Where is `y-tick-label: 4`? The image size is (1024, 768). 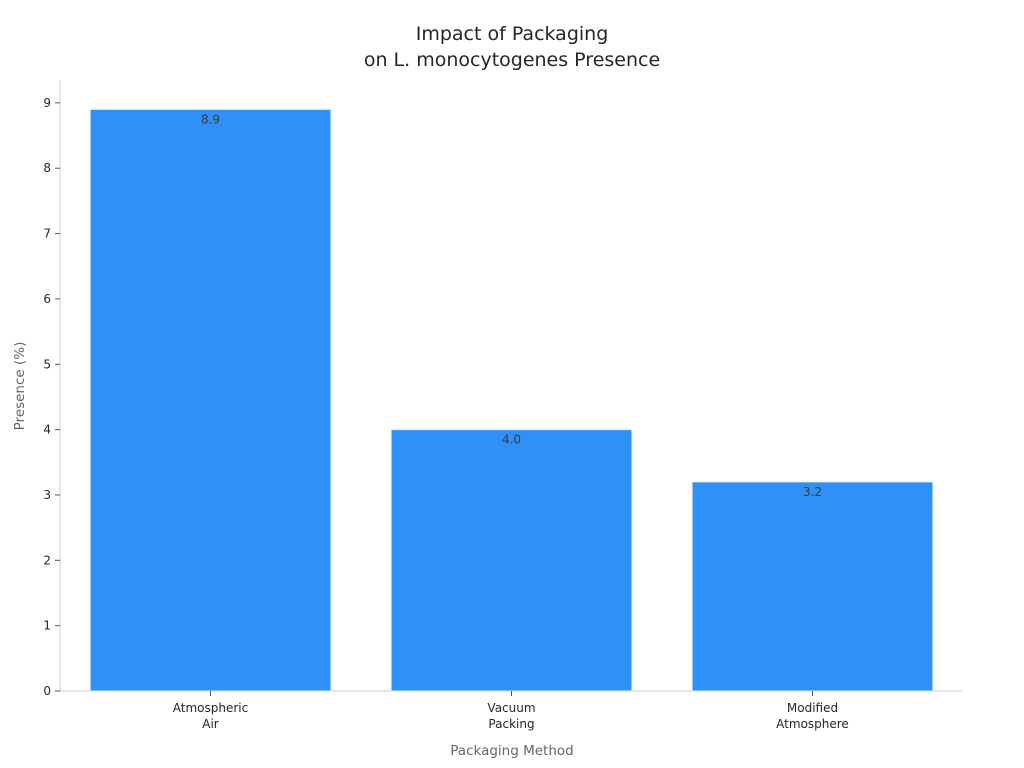 y-tick-label: 4 is located at coordinates (47, 430).